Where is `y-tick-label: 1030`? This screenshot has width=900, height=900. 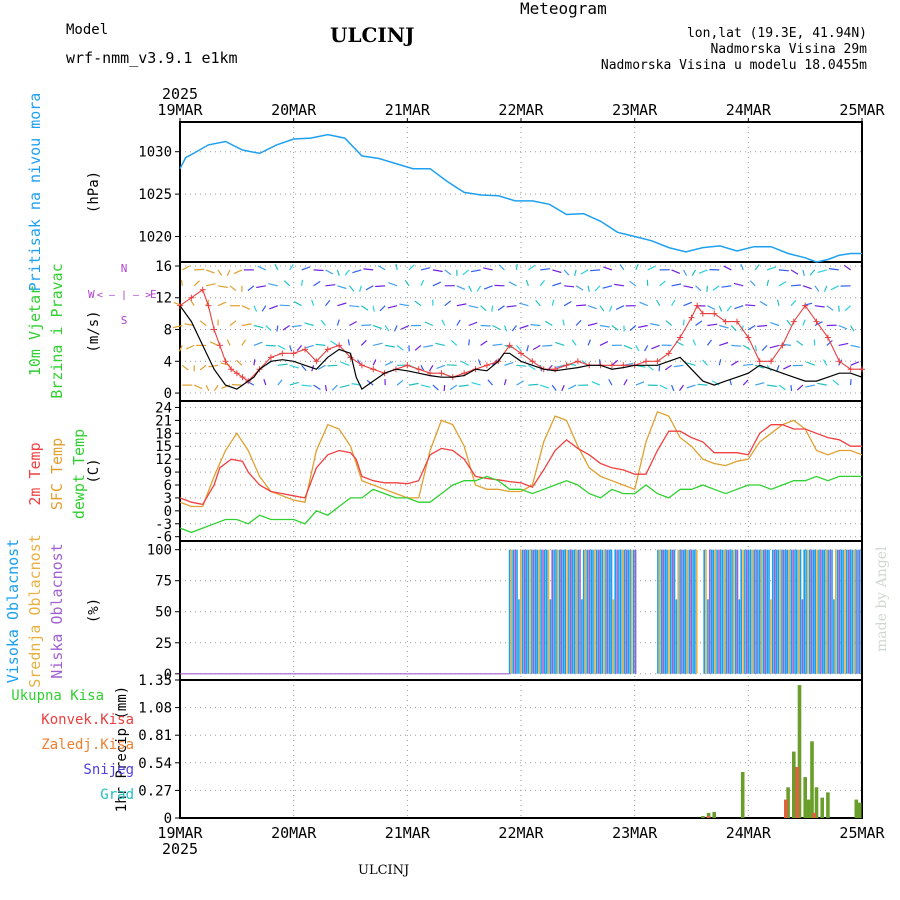 y-tick-label: 1030 is located at coordinates (155, 153).